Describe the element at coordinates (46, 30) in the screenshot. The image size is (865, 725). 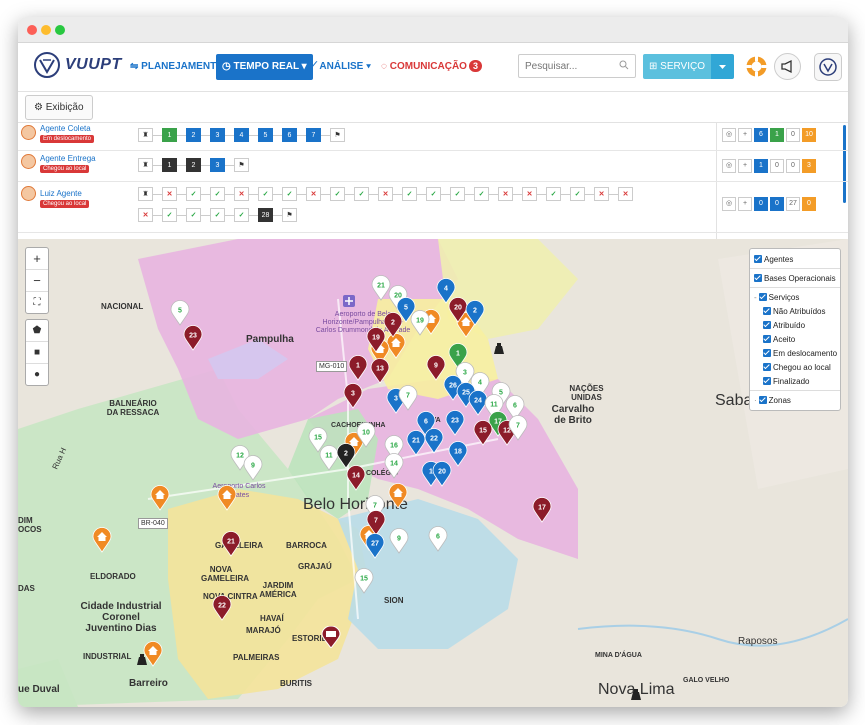
I see `minimize-window-button` at that location.